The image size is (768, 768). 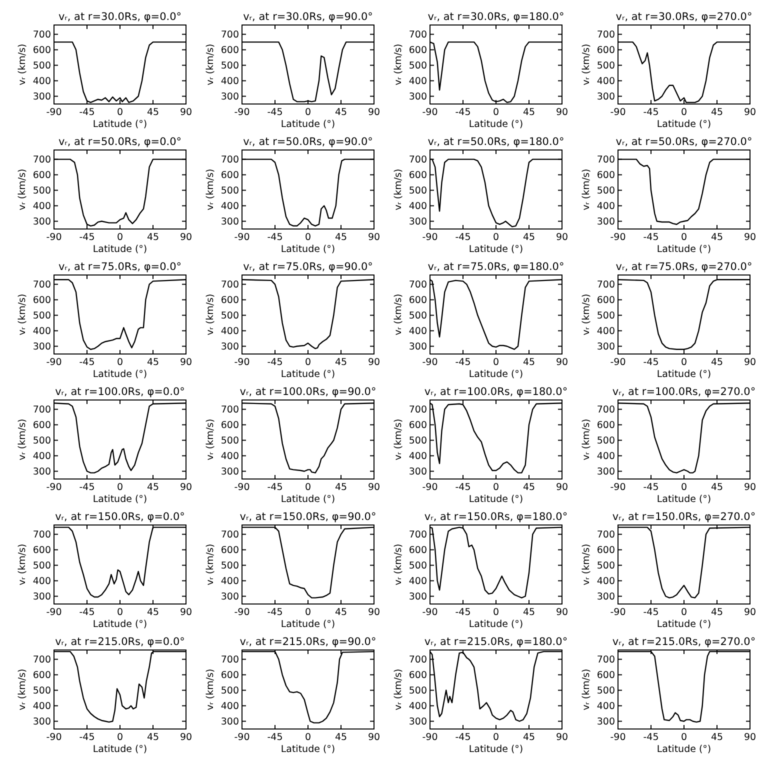 What do you see at coordinates (496, 17) in the screenshot?
I see `chart-title: vᵣ, at r=30.0Rs, φ=180.0°` at bounding box center [496, 17].